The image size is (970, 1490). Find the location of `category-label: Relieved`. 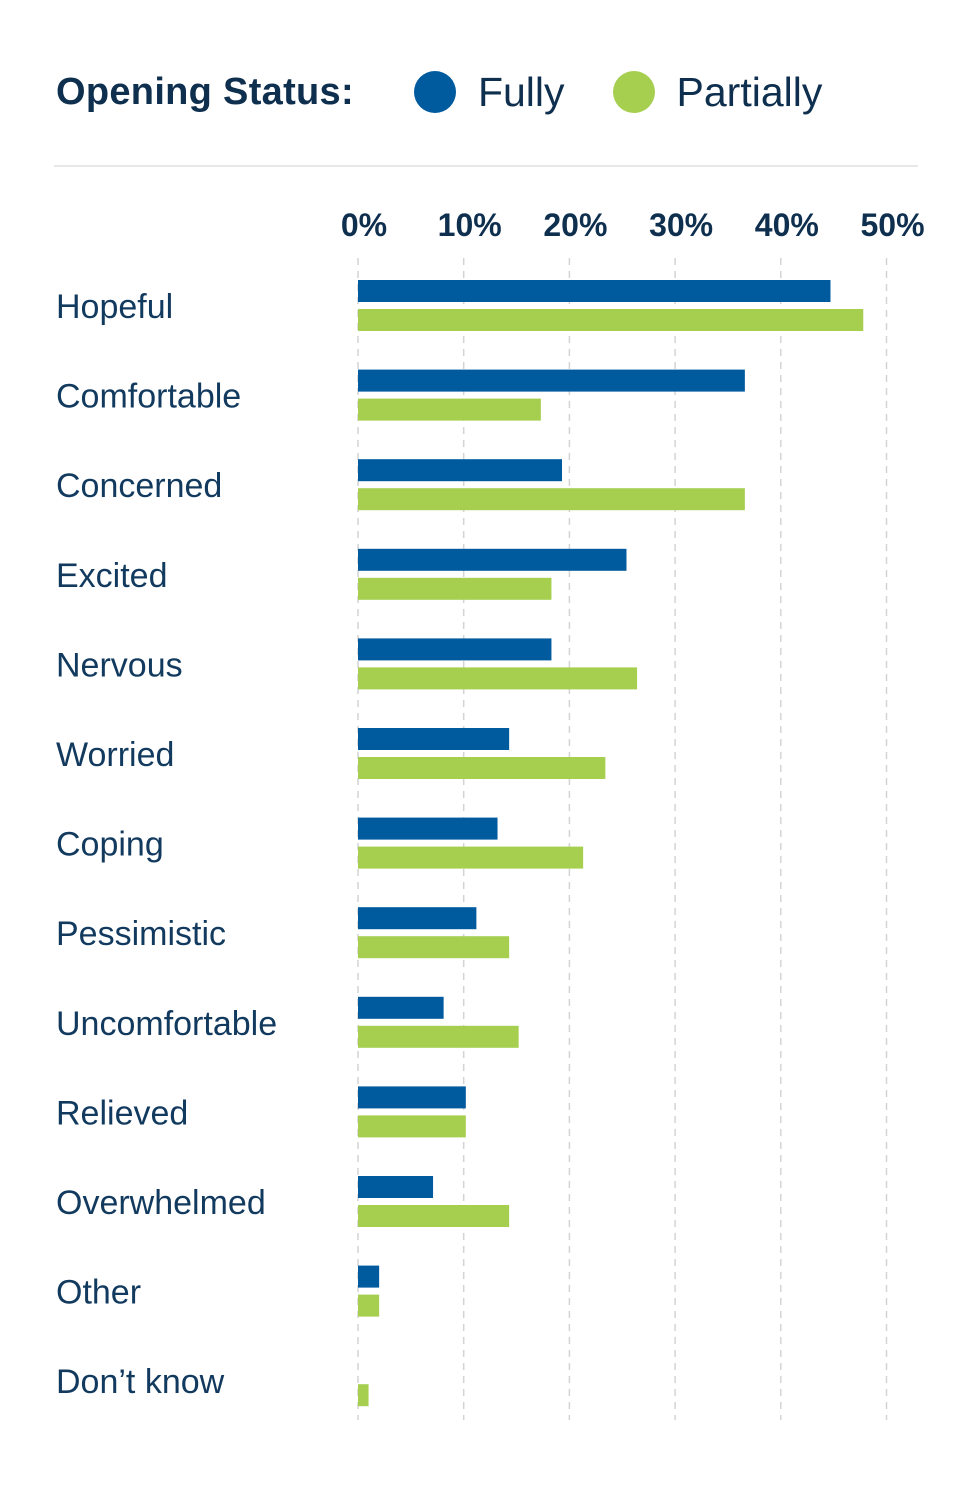

category-label: Relieved is located at coordinates (122, 1113).